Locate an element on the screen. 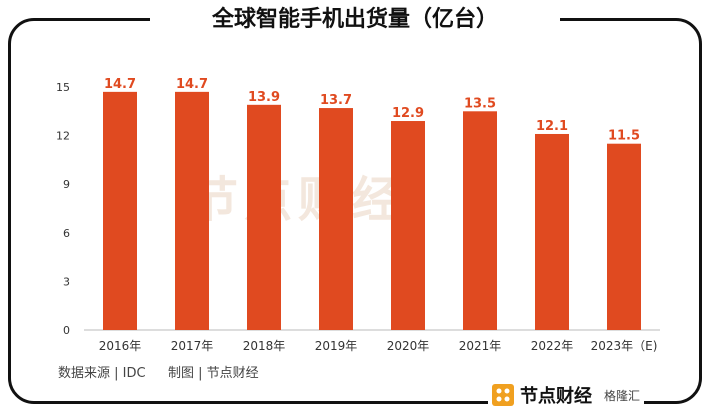 The width and height of the screenshot is (713, 415). data-source: 数据来源 | IDC is located at coordinates (102, 373).